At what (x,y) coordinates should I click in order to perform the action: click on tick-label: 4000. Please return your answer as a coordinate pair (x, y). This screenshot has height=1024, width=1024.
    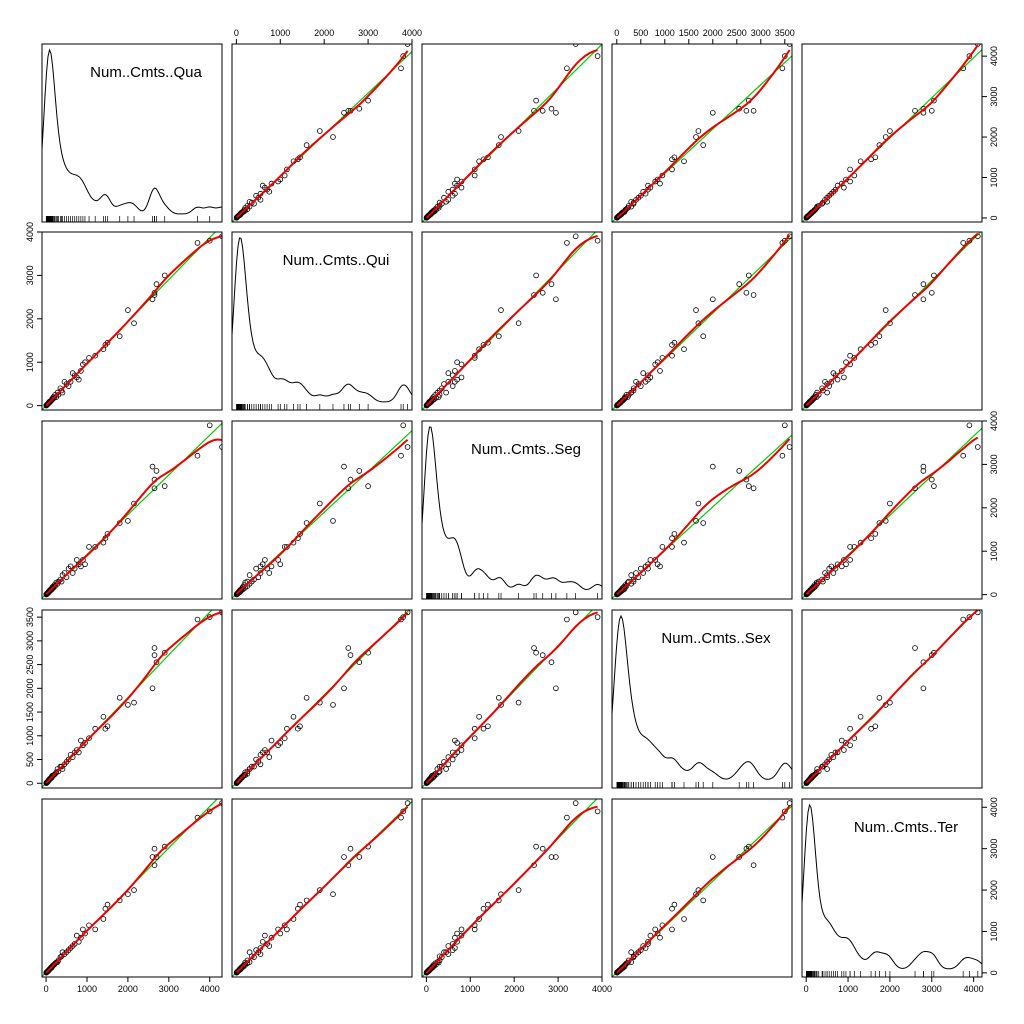
    Looking at the image, I should click on (974, 989).